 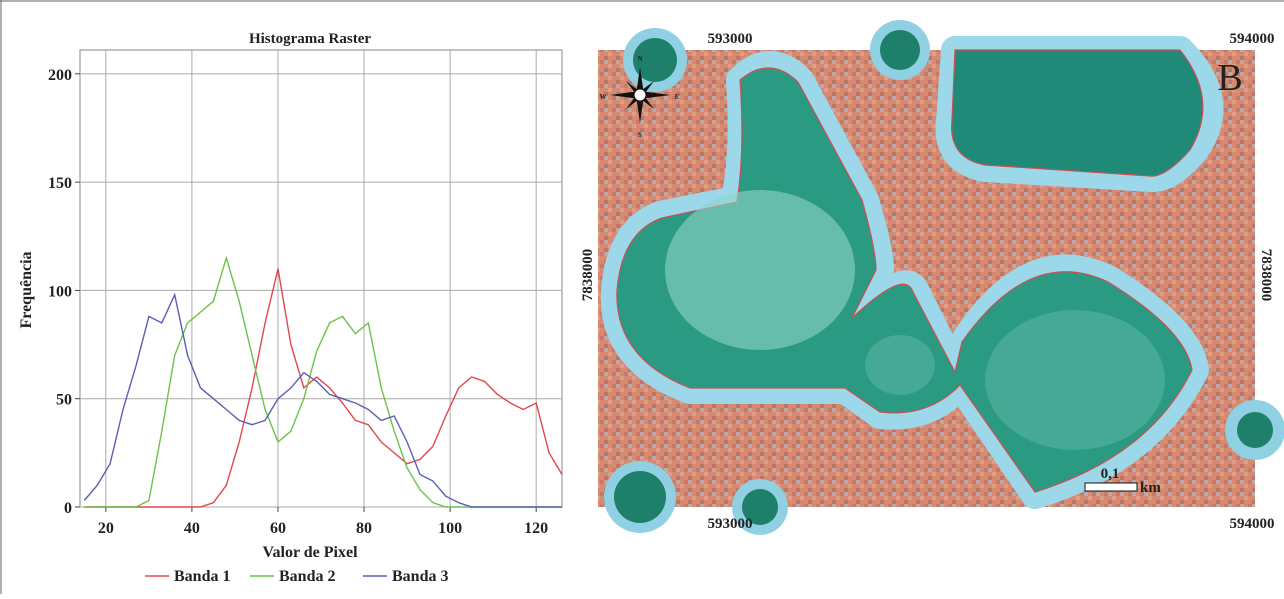 What do you see at coordinates (307, 576) in the screenshot?
I see `legend-label: Banda 2` at bounding box center [307, 576].